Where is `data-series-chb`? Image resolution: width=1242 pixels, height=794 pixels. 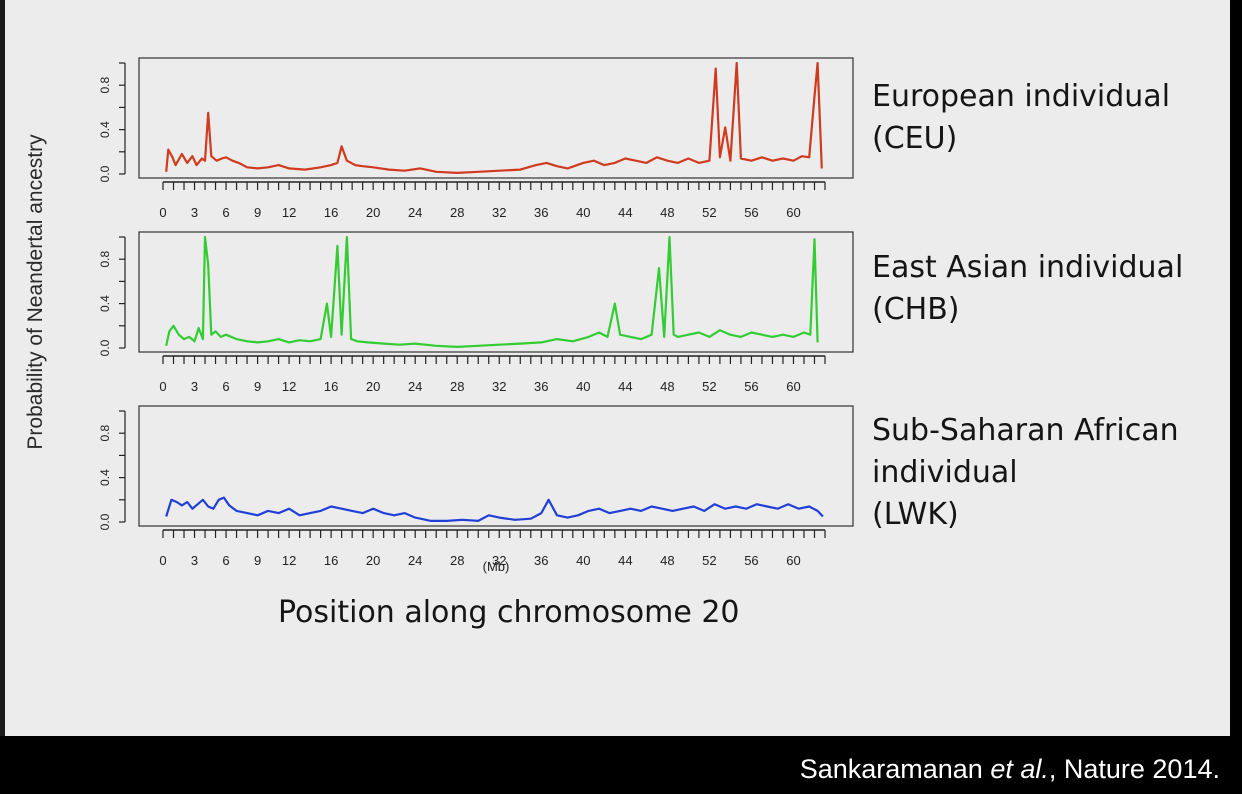
data-series-chb is located at coordinates (492, 291).